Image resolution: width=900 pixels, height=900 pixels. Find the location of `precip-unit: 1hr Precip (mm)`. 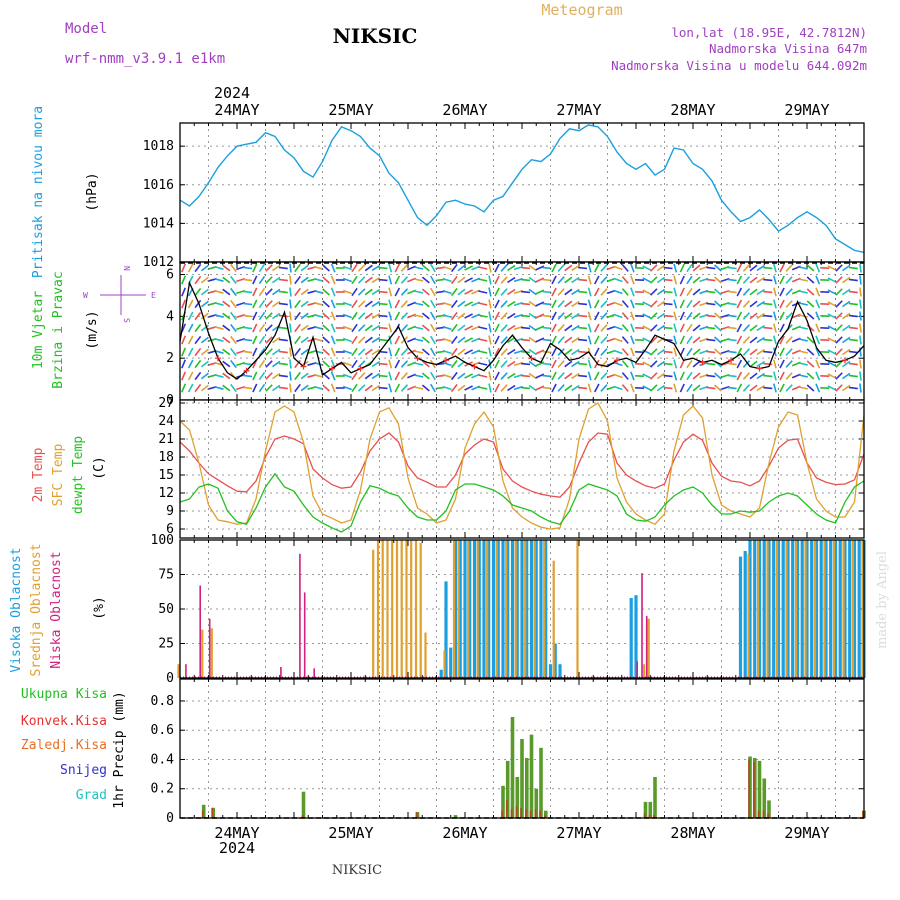

precip-unit: 1hr Precip (mm) is located at coordinates (119, 749).